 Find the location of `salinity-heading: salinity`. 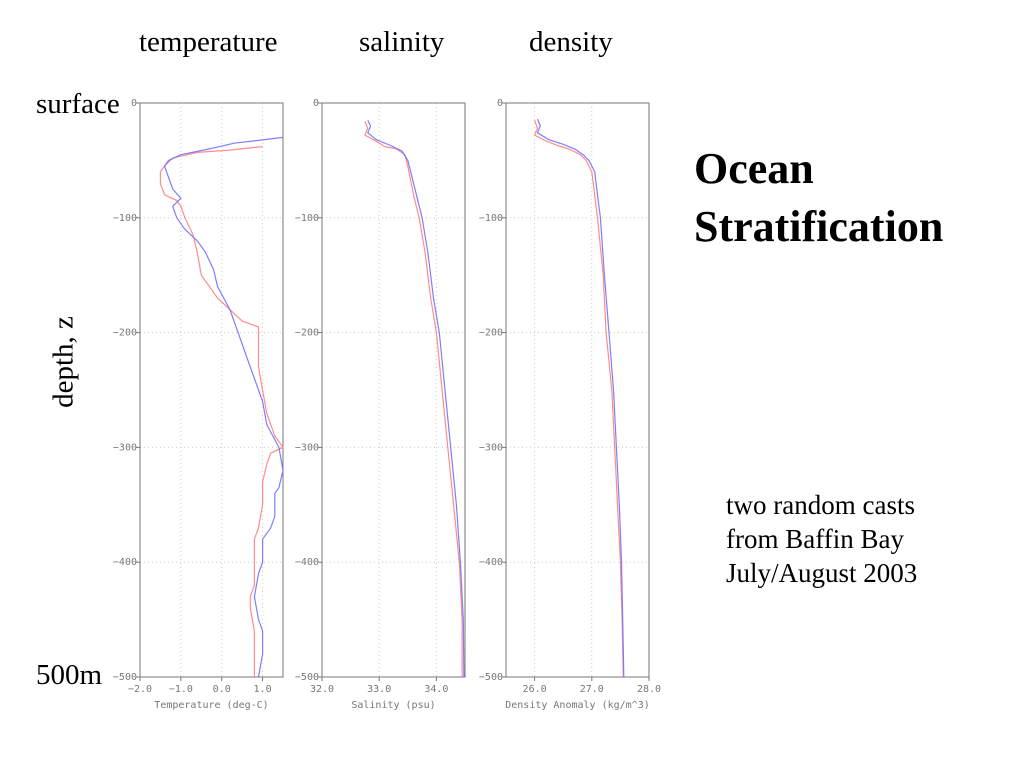

salinity-heading: salinity is located at coordinates (402, 42).